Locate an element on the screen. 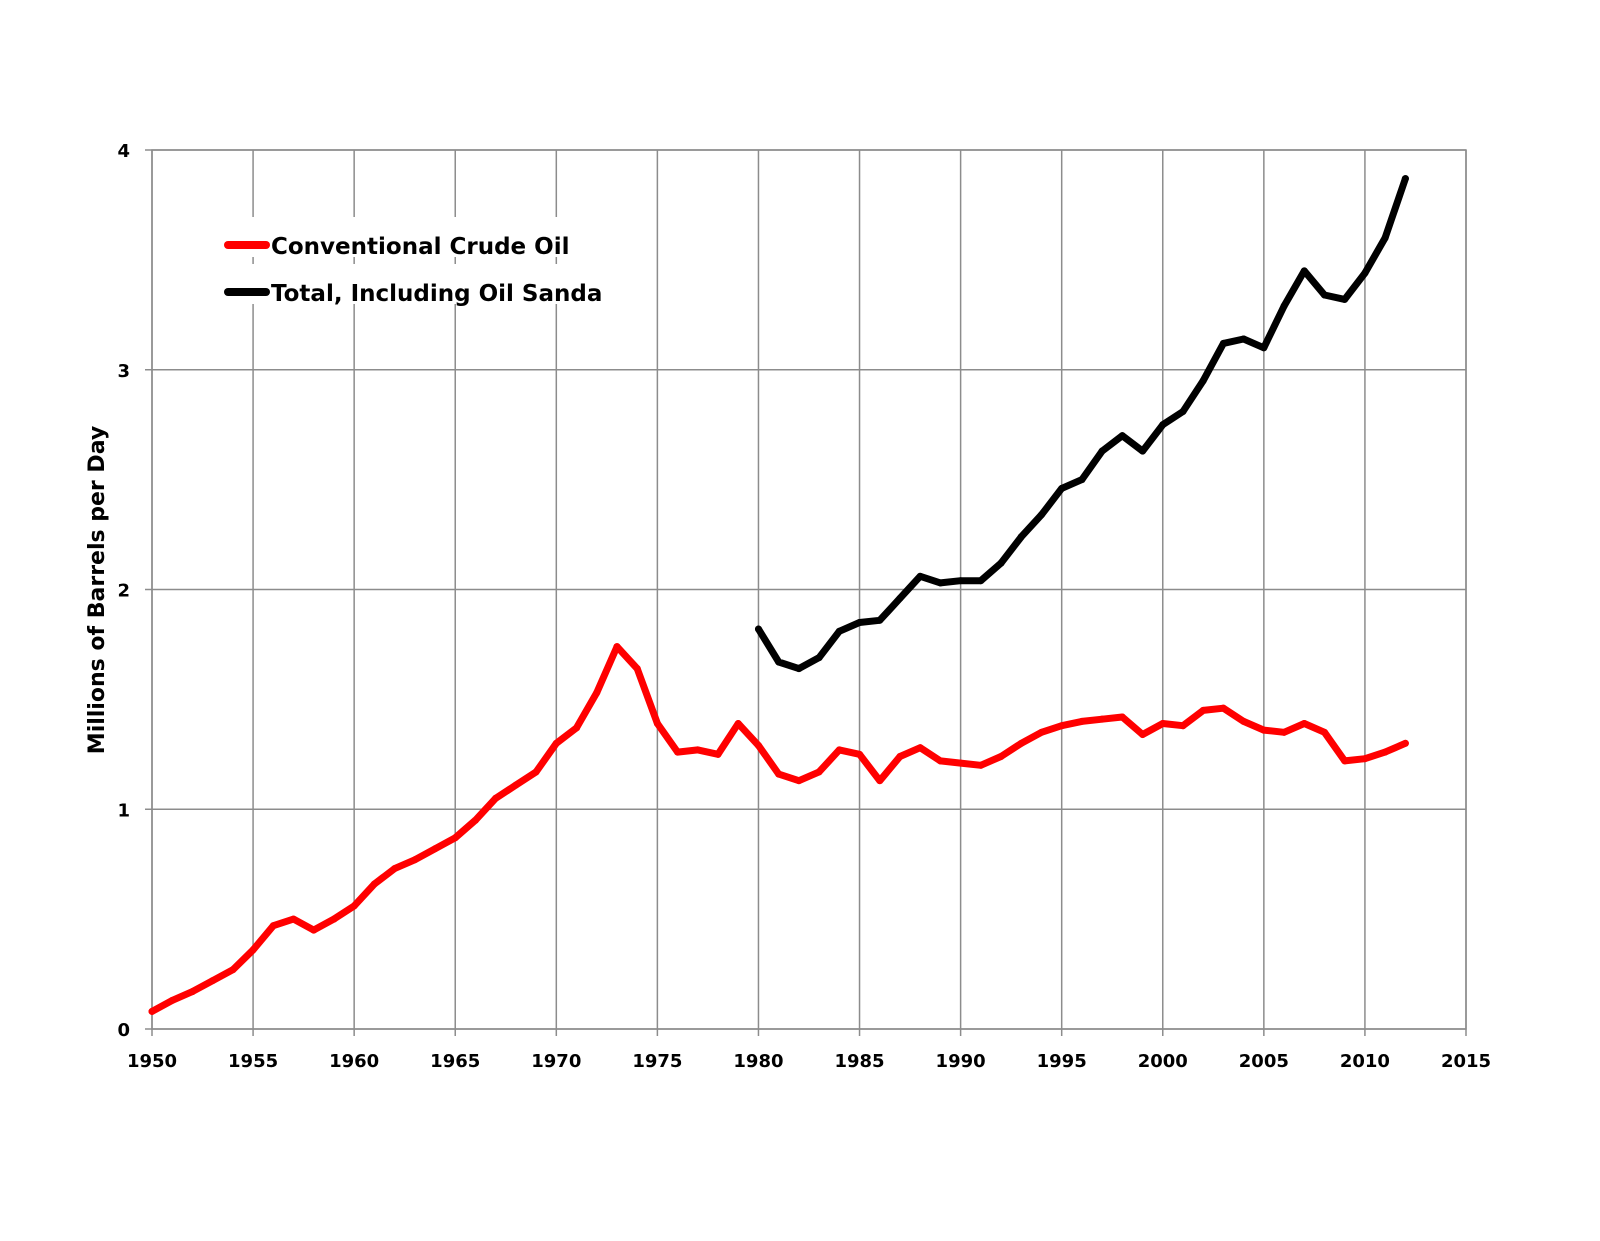 This screenshot has height=1241, width=1600. data-point-1-2009 is located at coordinates (1345, 299).